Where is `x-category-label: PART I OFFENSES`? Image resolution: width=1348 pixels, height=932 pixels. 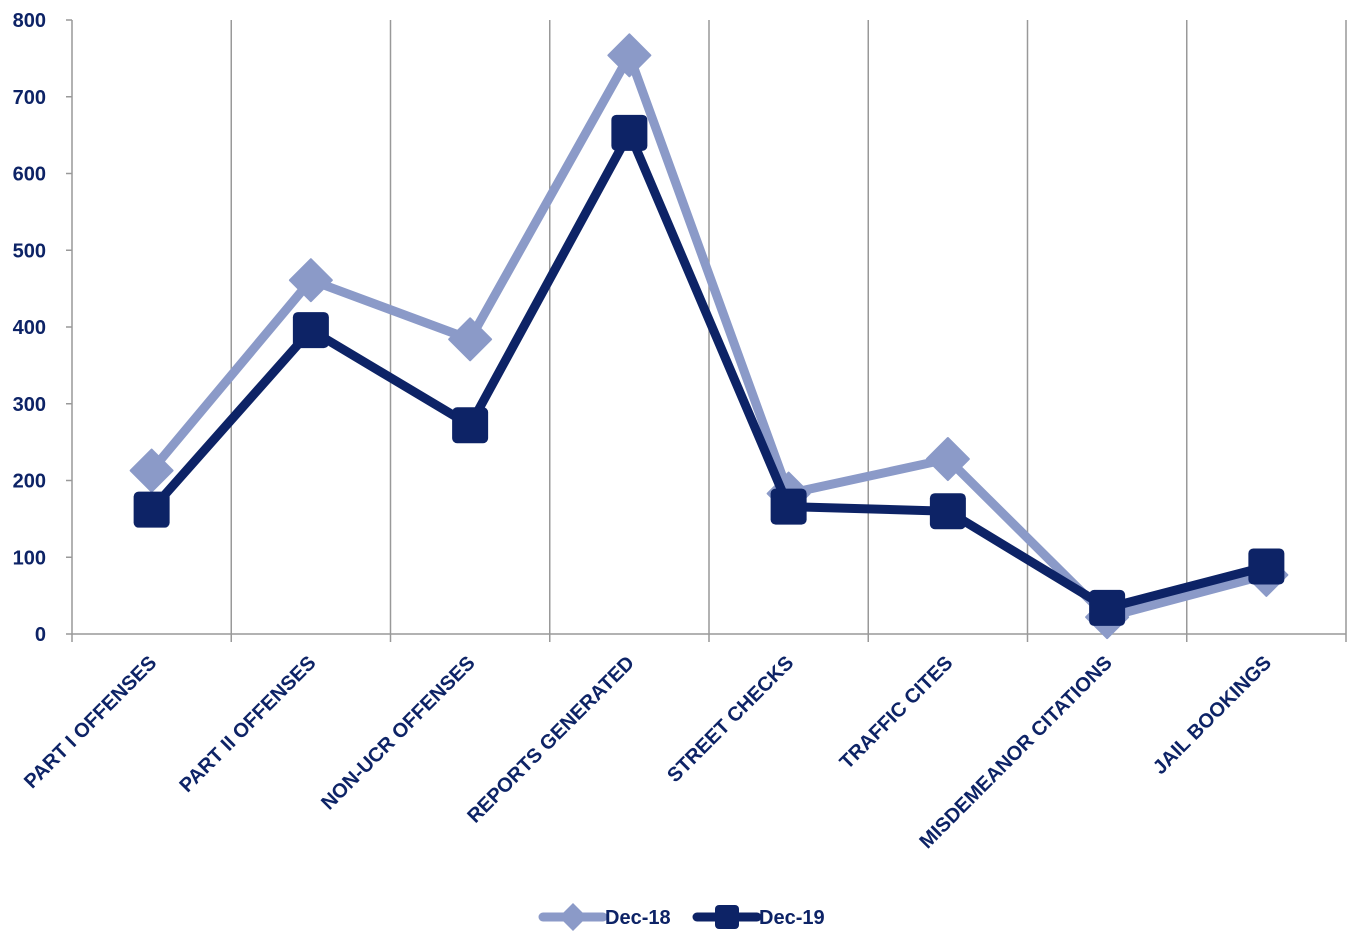 x-category-label: PART I OFFENSES is located at coordinates (90, 722).